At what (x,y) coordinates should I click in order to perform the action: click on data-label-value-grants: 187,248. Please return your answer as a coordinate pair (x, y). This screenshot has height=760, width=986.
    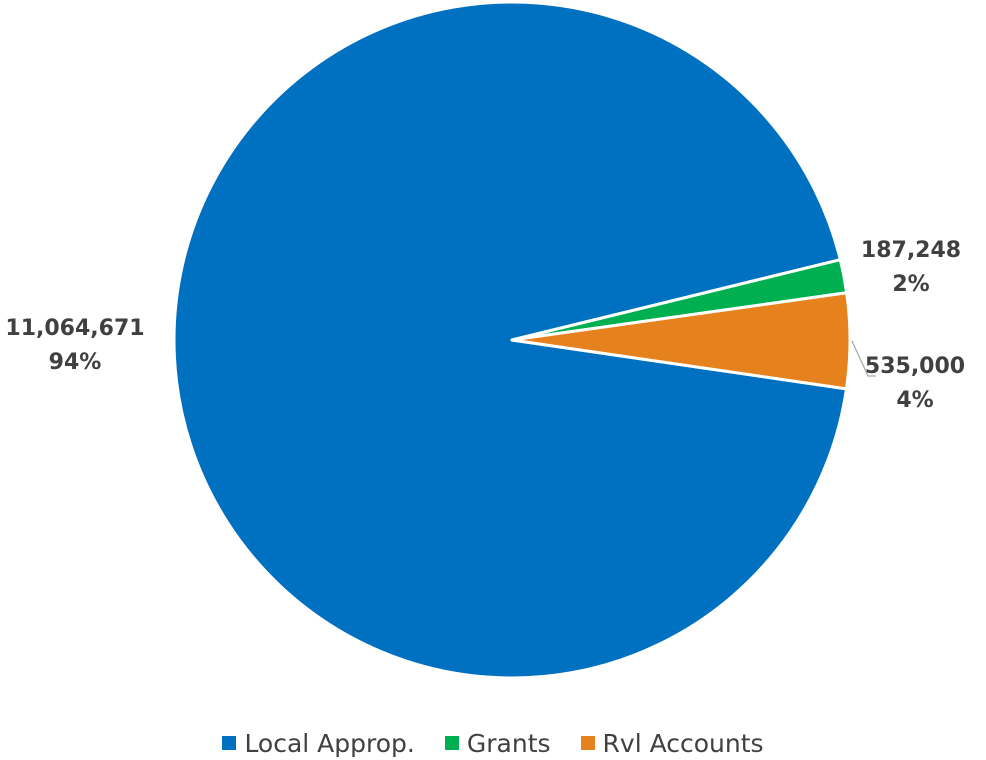
    Looking at the image, I should click on (911, 250).